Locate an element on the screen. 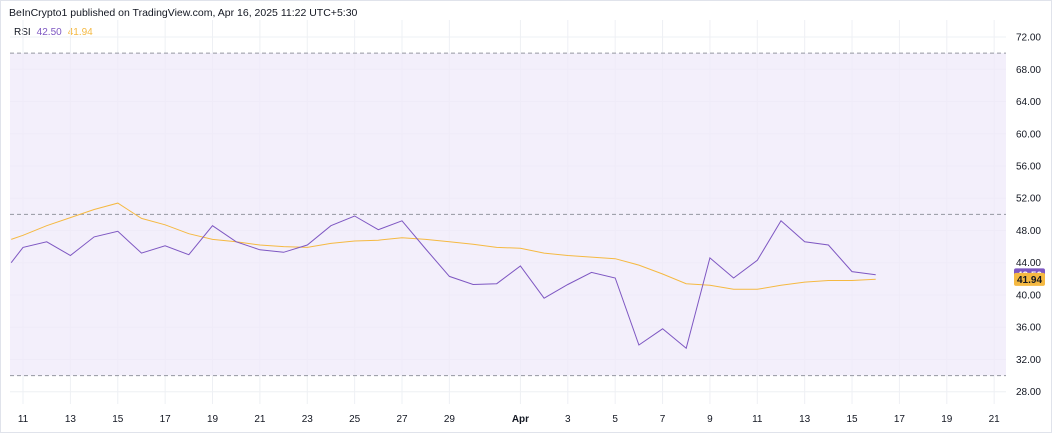 This screenshot has width=1054, height=435. y-tick-label: 72.00 is located at coordinates (1028, 38).